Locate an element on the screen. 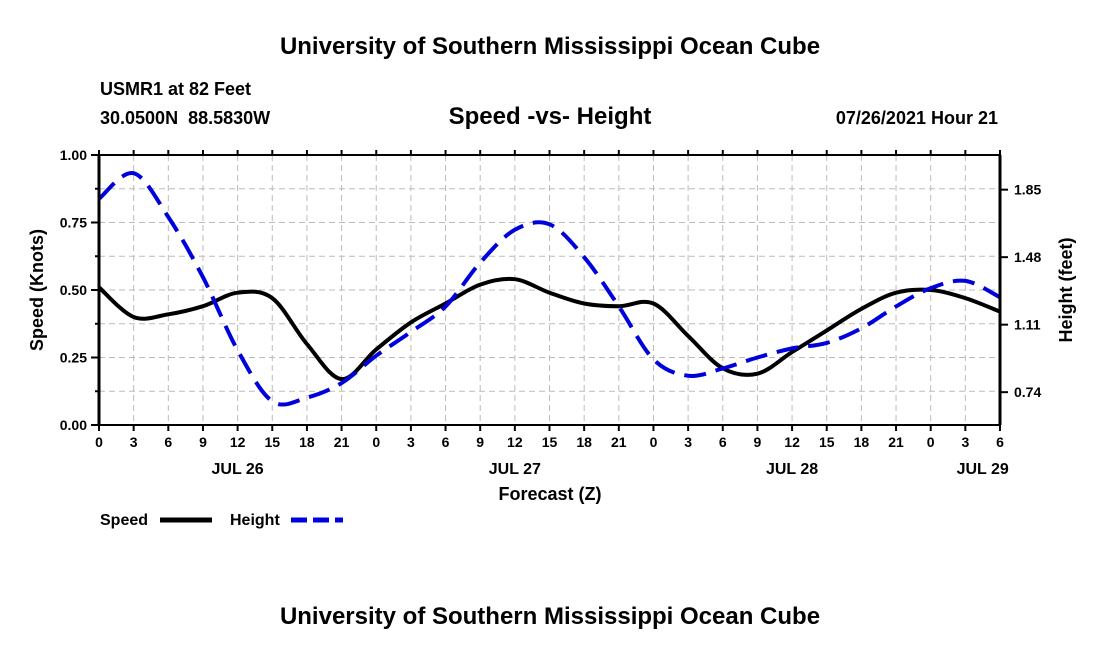  y2-tick-label: 0.74 is located at coordinates (1027, 392).